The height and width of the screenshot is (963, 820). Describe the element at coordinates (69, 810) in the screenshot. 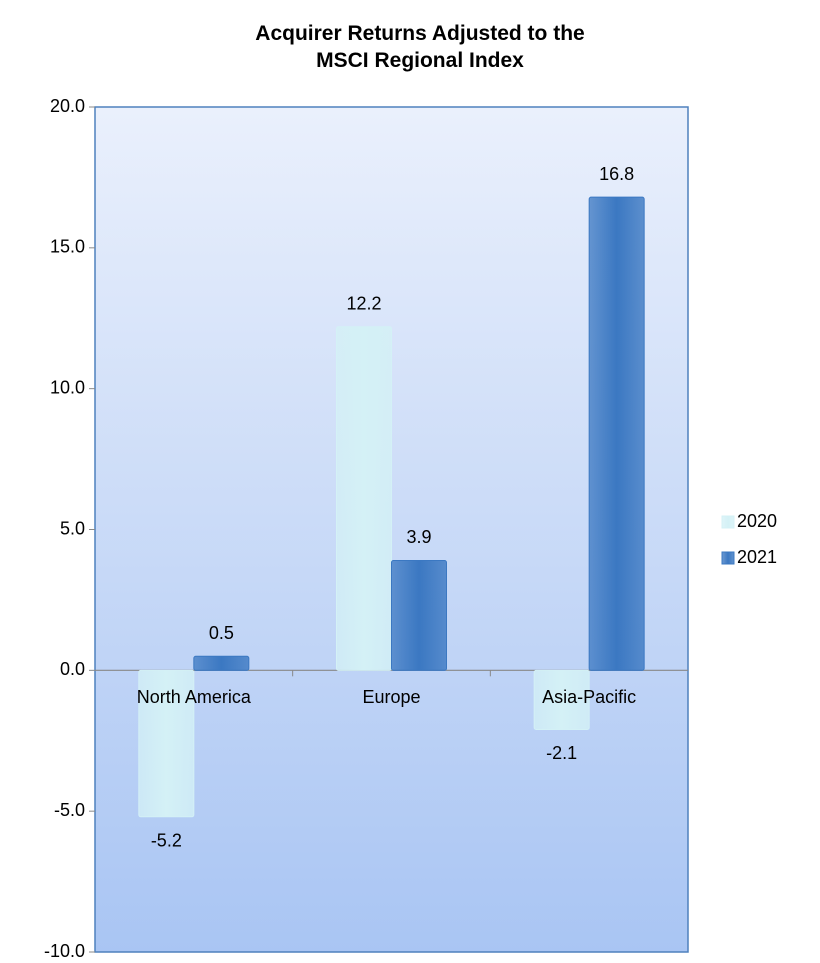

I see `y-tick-label: -5.0` at that location.